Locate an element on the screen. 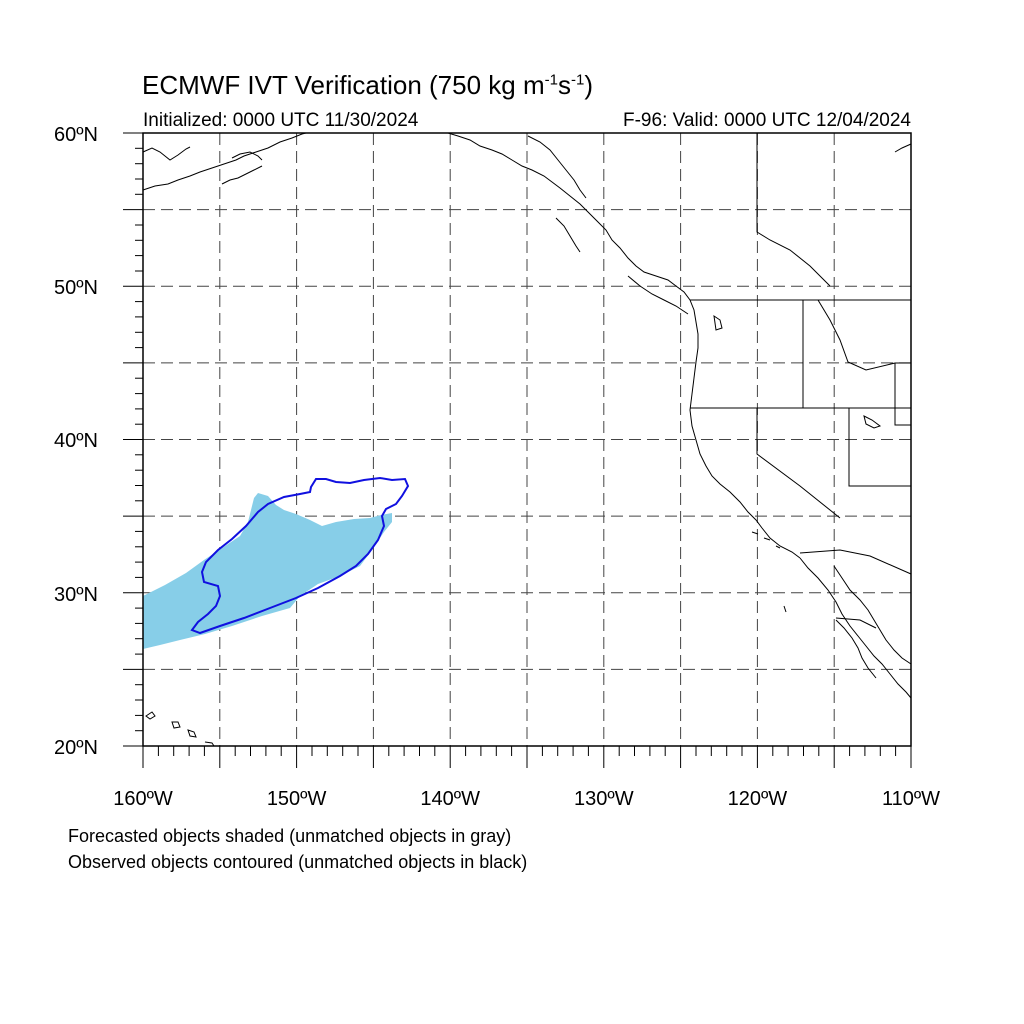 The width and height of the screenshot is (1024, 1024). lat-label-60: 60ºN is located at coordinates (76, 135).